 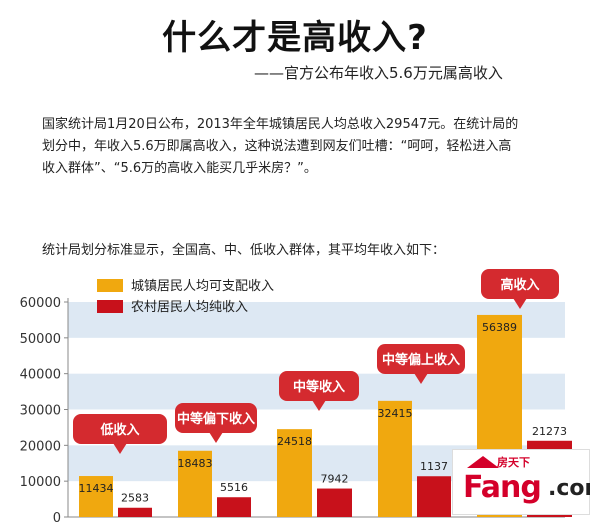 What do you see at coordinates (277, 146) in the screenshot?
I see `intro-line: 划分中，年收入5.6万即属高收入，这种说法遭到网友们吐槽：“呵呵，轻松进入高` at bounding box center [277, 146].